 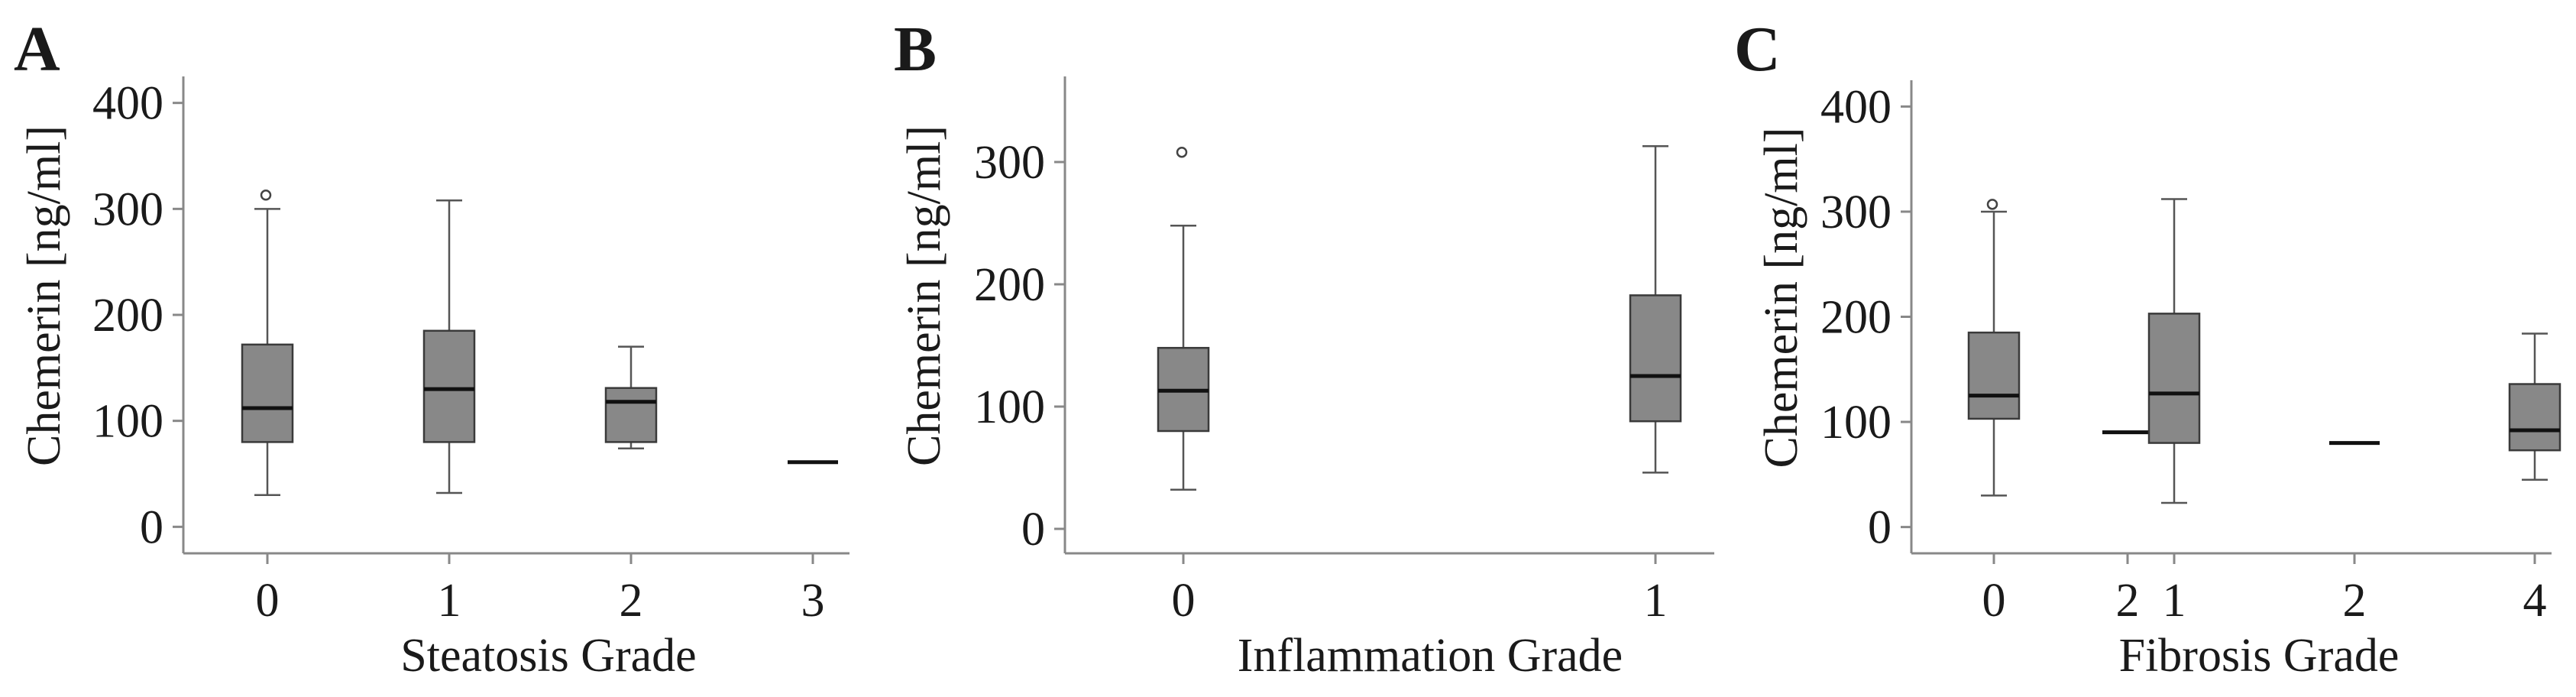 What do you see at coordinates (915, 49) in the screenshot?
I see `panel-letter: B` at bounding box center [915, 49].